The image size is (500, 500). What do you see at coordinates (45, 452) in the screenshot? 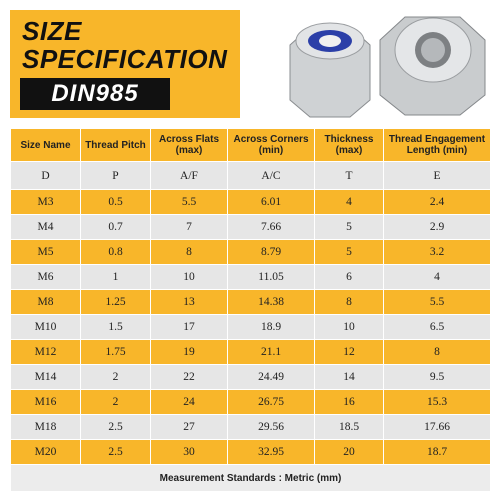
I see `cell: M20` at bounding box center [45, 452].